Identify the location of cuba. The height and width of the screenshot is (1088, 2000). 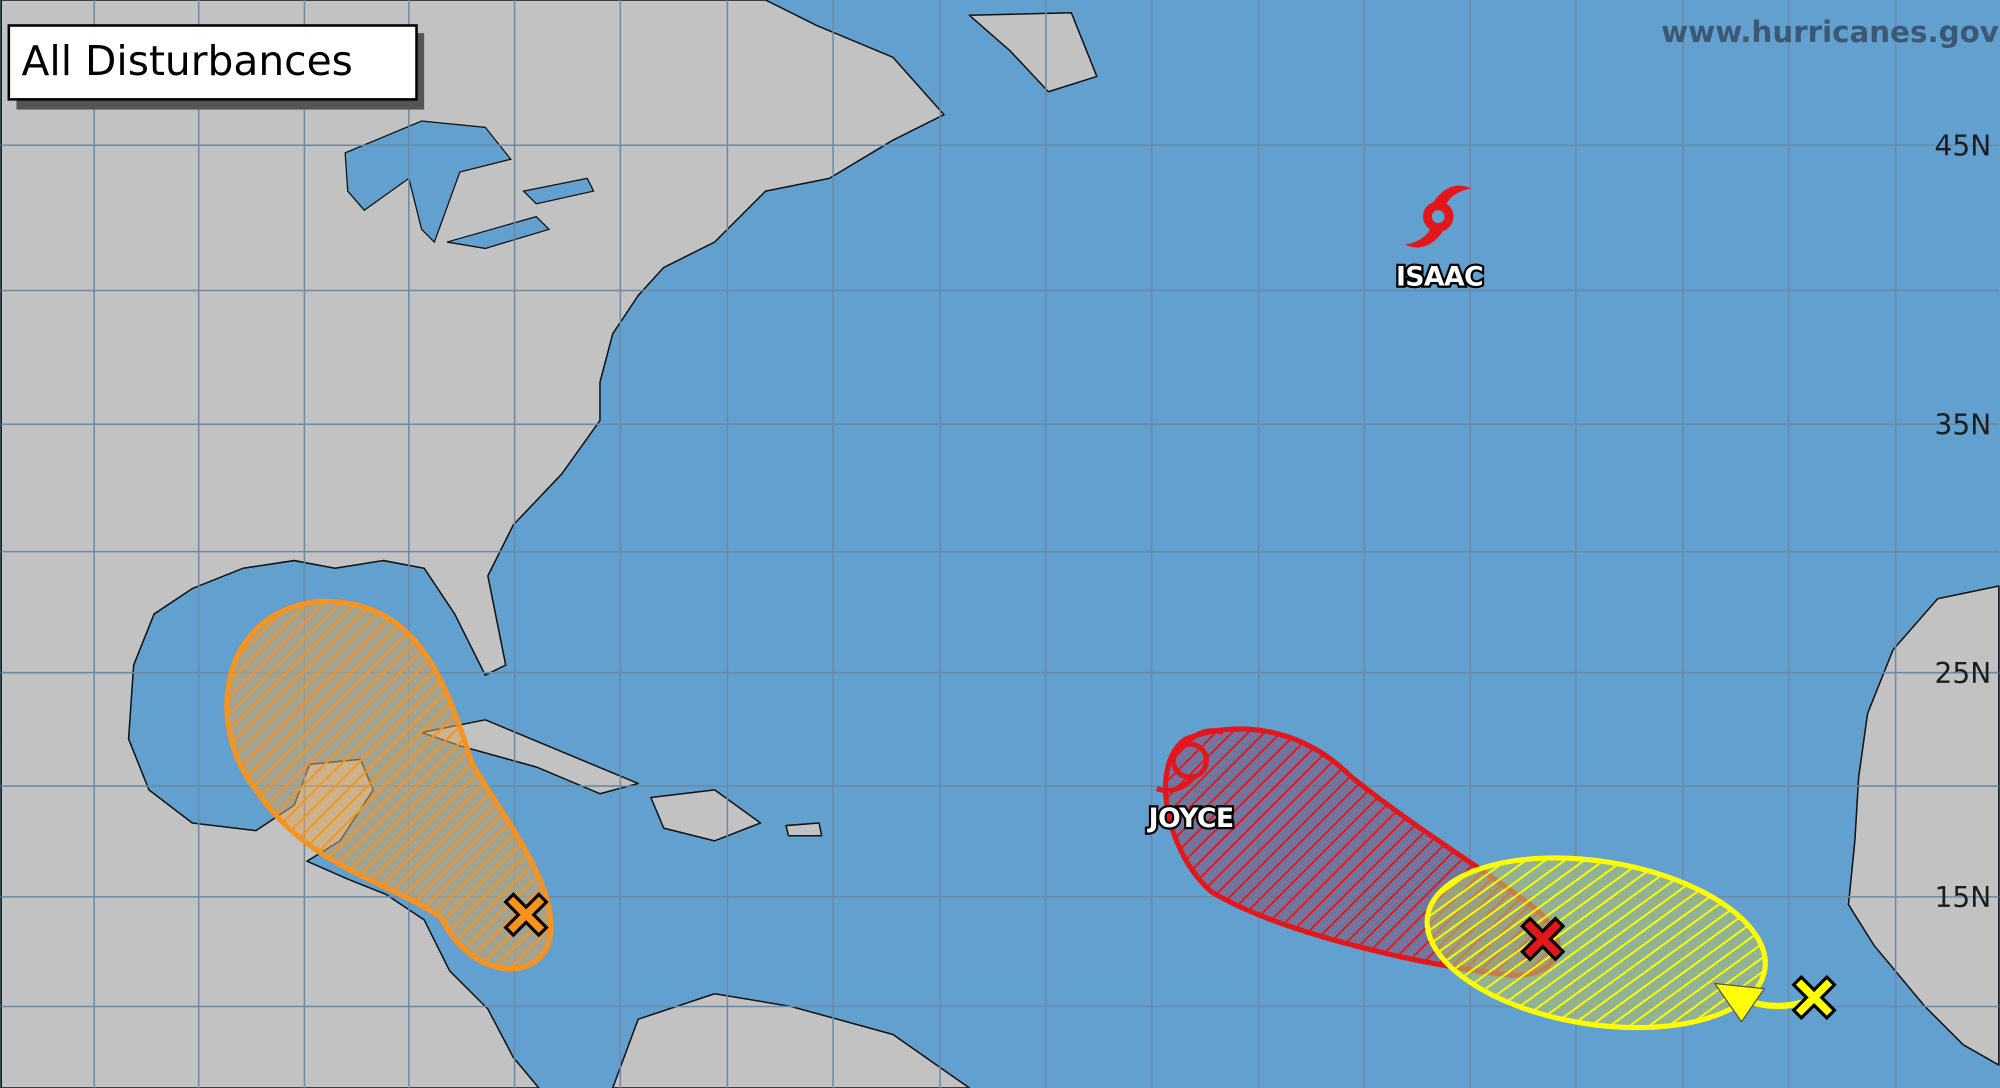
(529, 757).